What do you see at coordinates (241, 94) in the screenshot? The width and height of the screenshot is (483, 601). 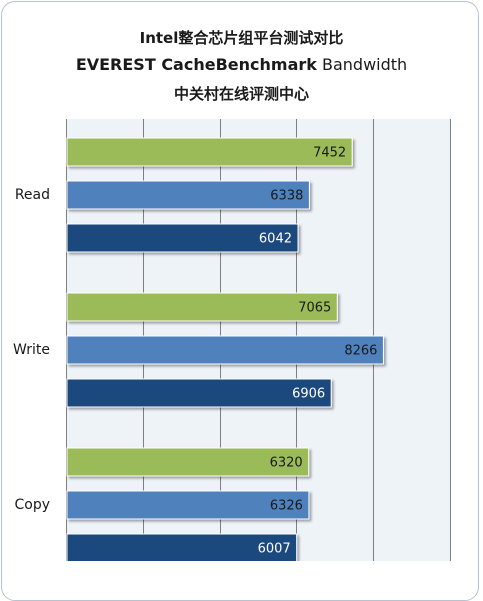 I see `chart-title-line-3: 中关村在线评测中心` at bounding box center [241, 94].